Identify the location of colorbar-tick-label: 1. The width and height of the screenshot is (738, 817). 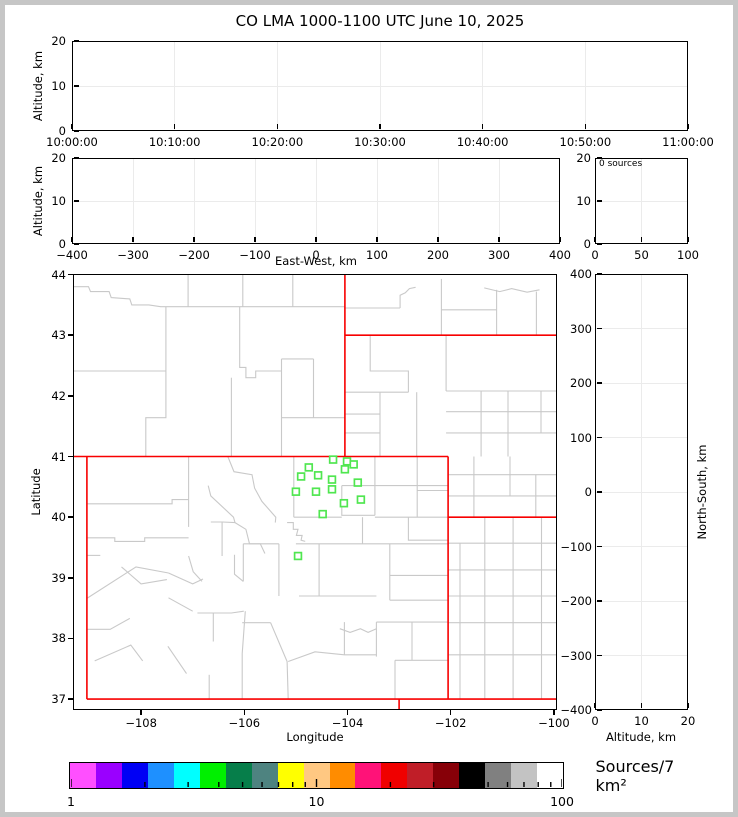
(71, 801).